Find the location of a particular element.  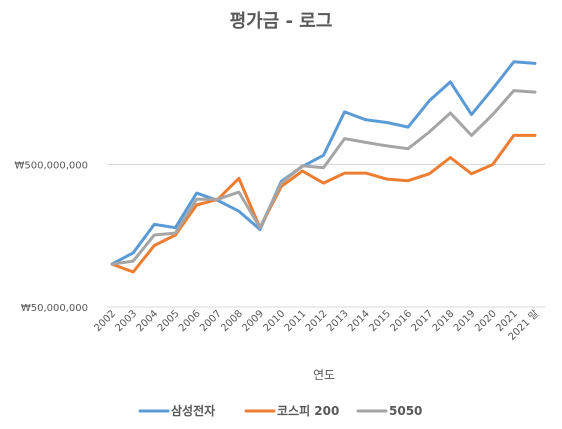

x-tick-label: 2018 is located at coordinates (444, 321).